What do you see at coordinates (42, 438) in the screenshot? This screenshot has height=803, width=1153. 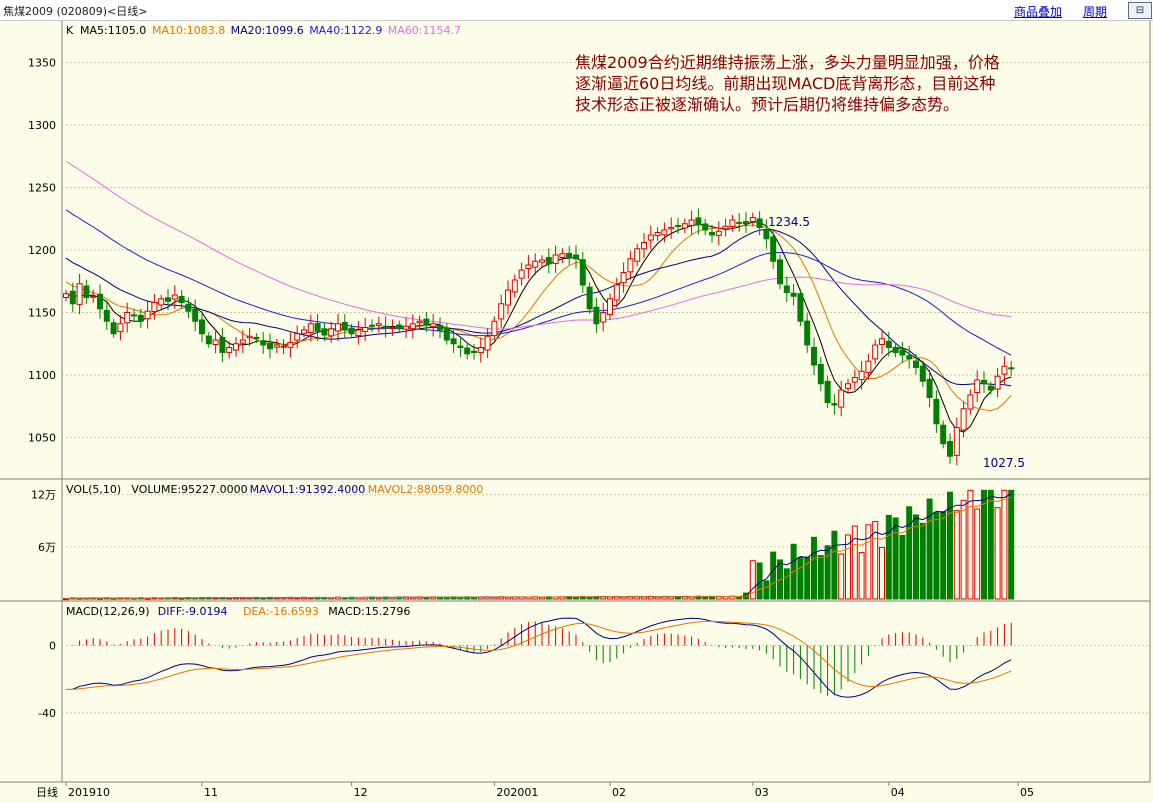 I see `price-tick-label: 1050` at bounding box center [42, 438].